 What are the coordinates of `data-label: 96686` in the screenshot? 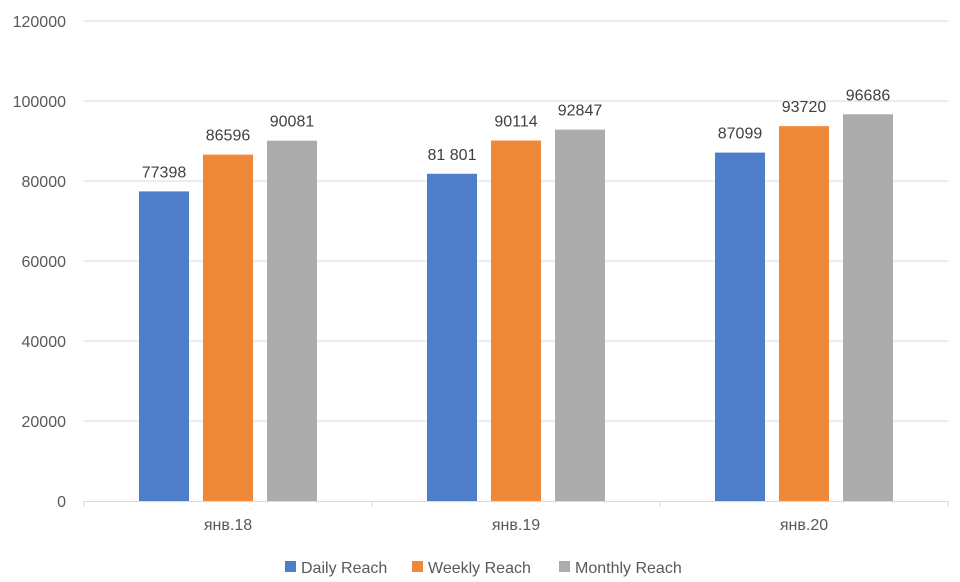 It's located at (868, 95).